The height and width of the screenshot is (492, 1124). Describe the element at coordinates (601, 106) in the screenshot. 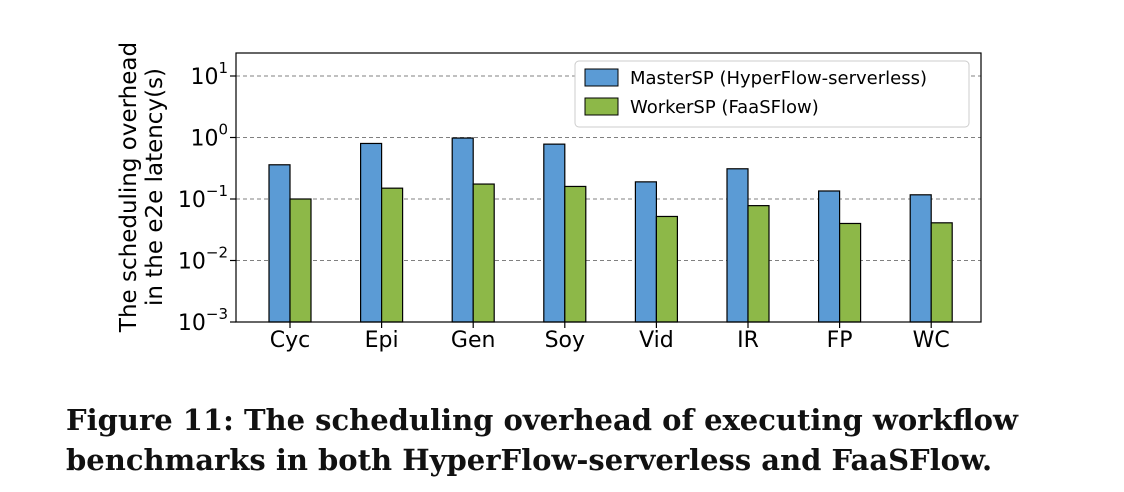

I see `legend-swatch-workersp` at that location.